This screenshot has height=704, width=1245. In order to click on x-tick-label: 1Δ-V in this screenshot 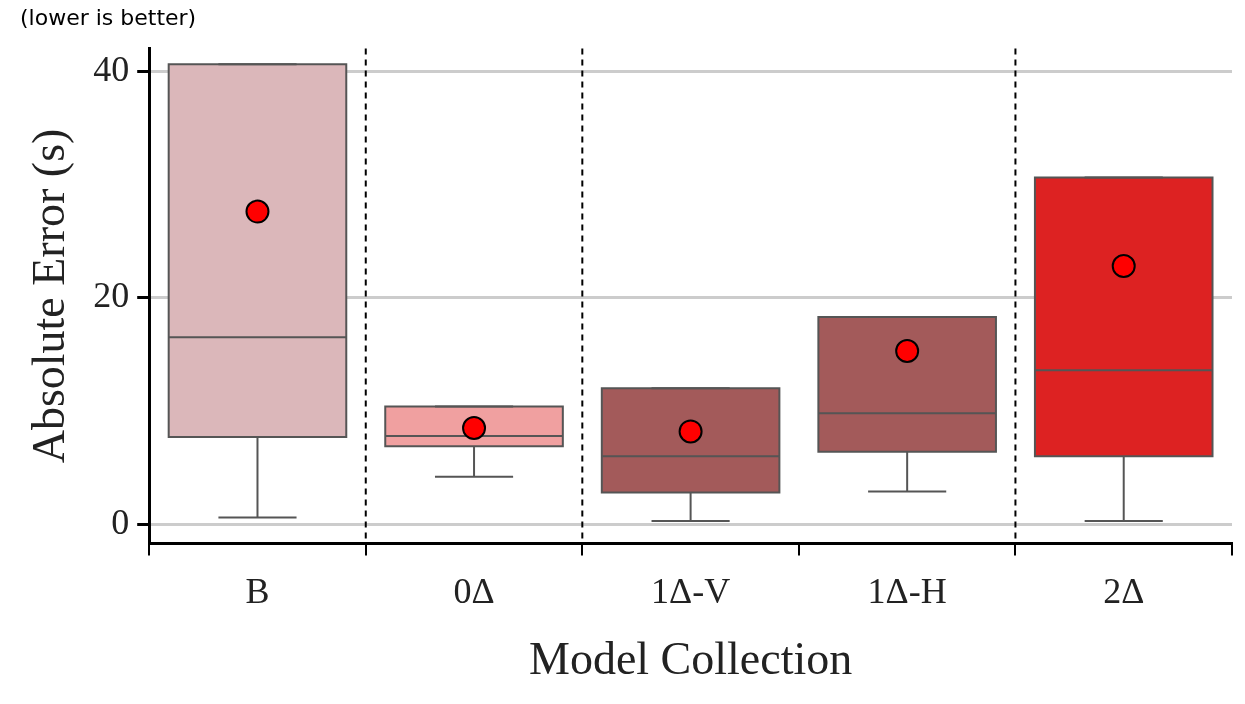, I will do `click(691, 590)`.